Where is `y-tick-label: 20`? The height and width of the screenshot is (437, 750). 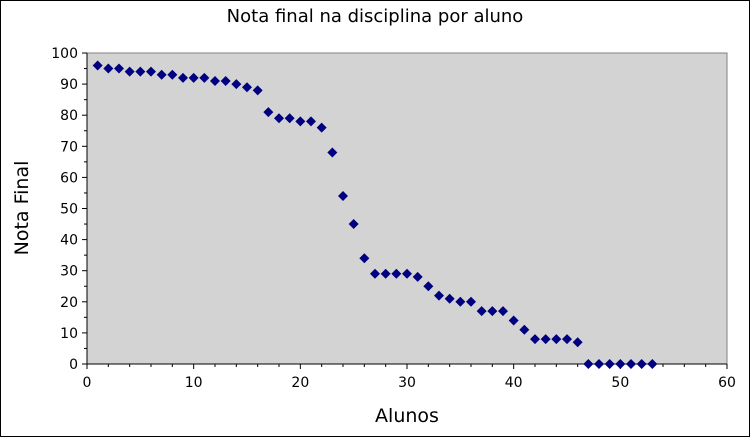 y-tick-label: 20 is located at coordinates (69, 303).